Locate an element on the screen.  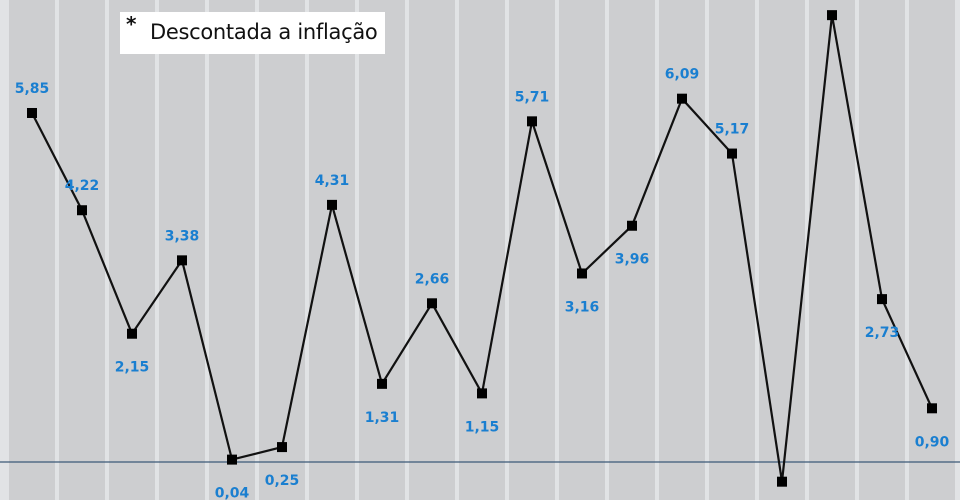
legend-note: * Descontada a inflação is located at coordinates (252, 33).